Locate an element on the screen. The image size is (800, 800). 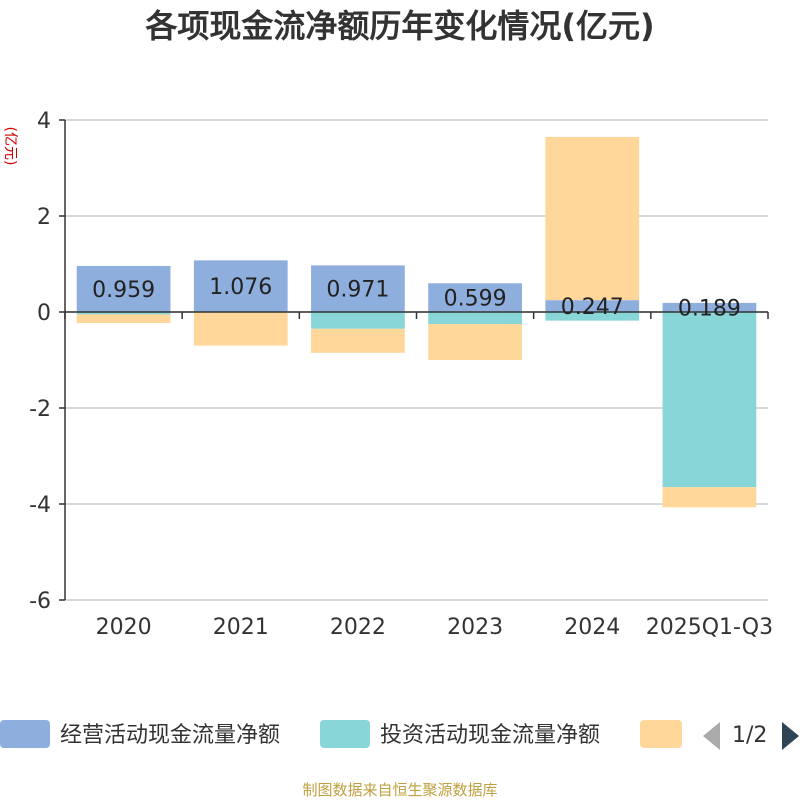
label-layer: 0.959 1.076 0.971 0.599 0.247 0.189 is located at coordinates (416, 298).